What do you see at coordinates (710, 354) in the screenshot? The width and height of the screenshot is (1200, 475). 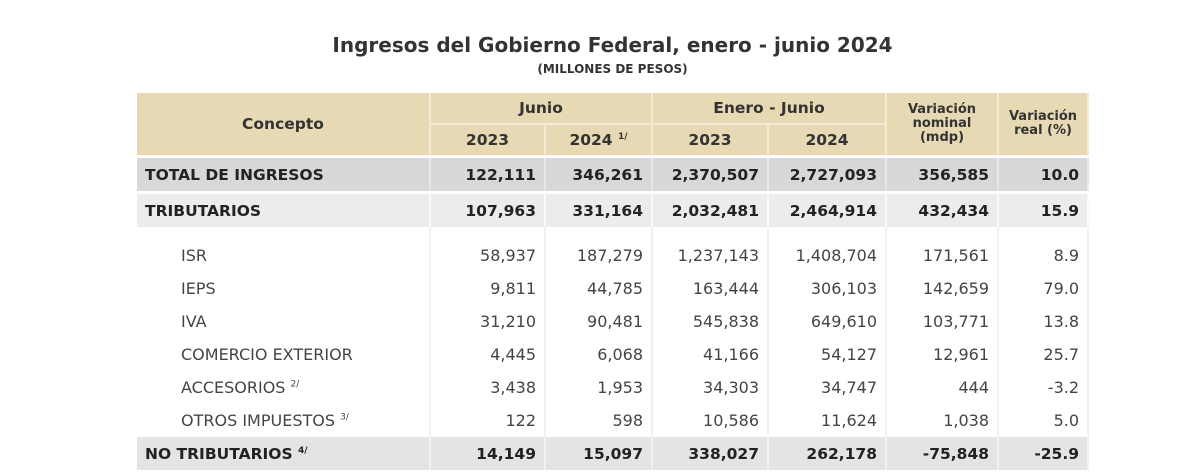 I see `cell-value: 41,166` at bounding box center [710, 354].